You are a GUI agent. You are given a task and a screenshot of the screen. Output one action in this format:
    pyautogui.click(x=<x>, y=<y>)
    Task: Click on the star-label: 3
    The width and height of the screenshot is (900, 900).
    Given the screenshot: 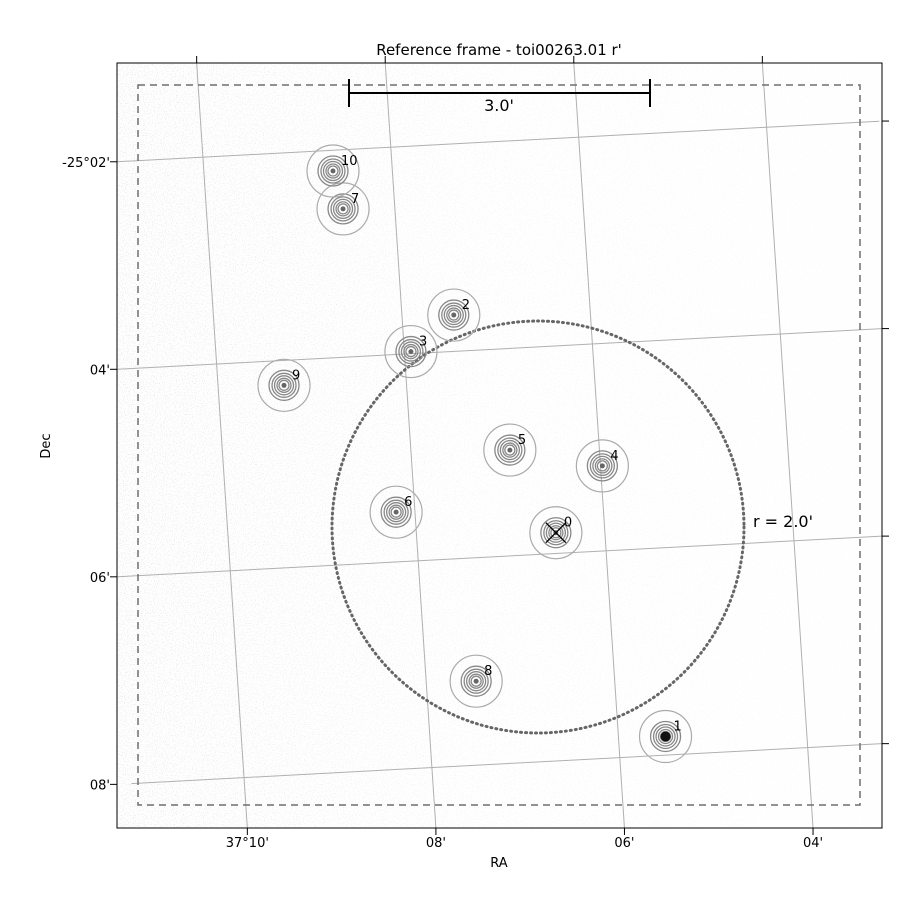 What is the action you would take?
    pyautogui.click(x=423, y=342)
    